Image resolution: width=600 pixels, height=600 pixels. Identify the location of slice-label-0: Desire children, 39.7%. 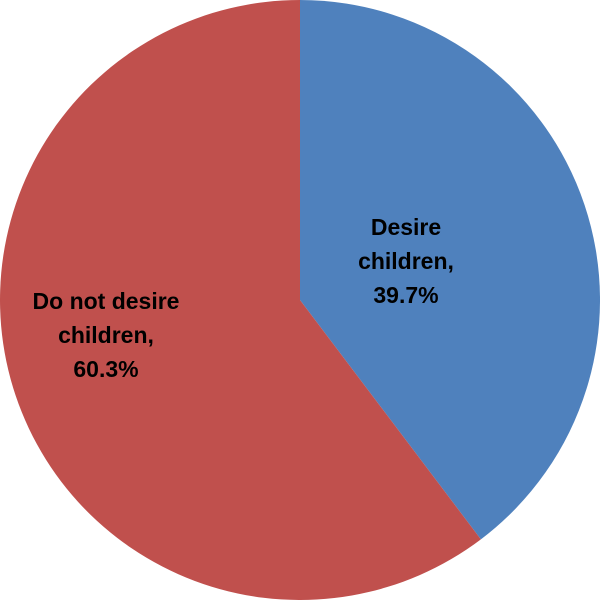
(406, 261).